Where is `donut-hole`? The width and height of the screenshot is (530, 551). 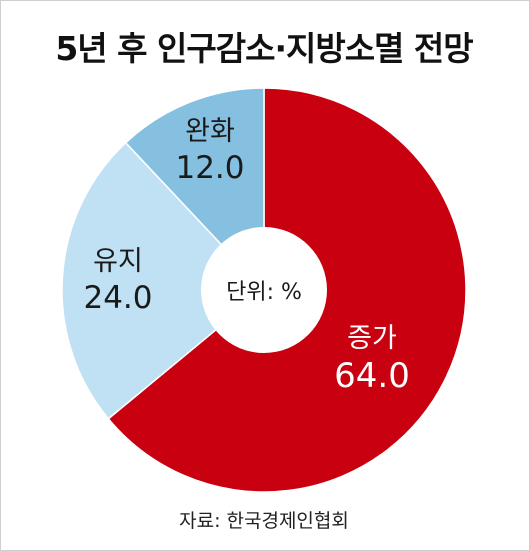
donut-hole is located at coordinates (264, 290).